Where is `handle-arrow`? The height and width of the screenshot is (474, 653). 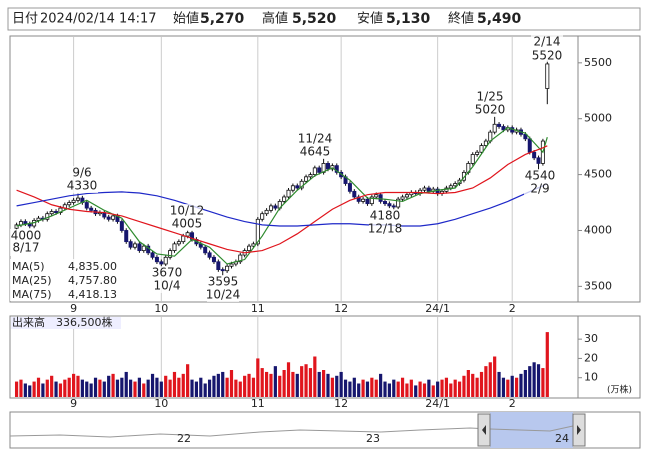
handle-arrow is located at coordinates (484, 430).